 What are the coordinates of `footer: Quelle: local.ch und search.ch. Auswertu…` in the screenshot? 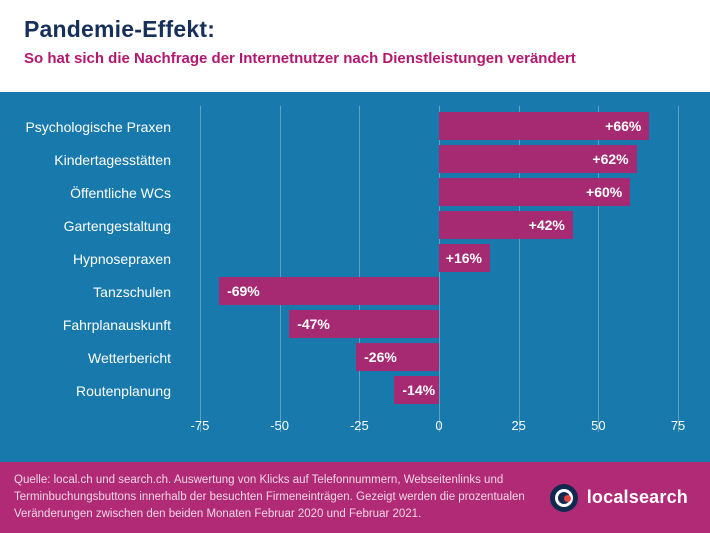 It's located at (355, 497).